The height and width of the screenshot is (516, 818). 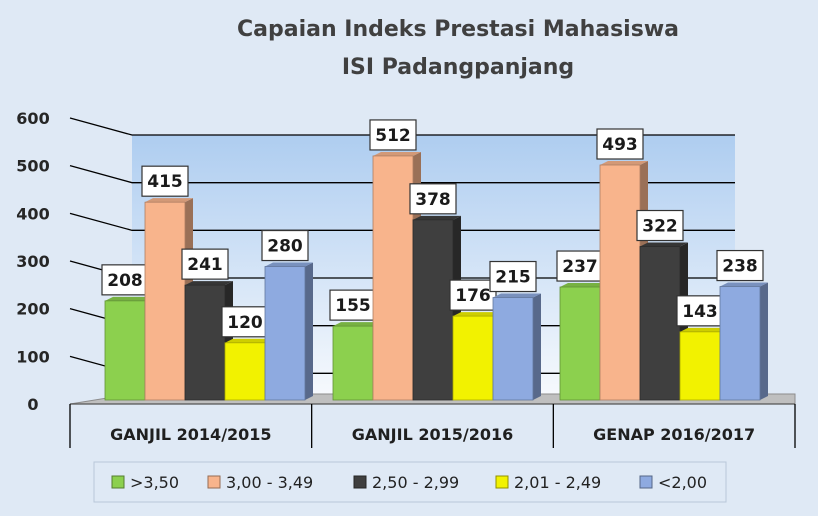 I want to click on y-tick-label: 400, so click(x=32, y=213).